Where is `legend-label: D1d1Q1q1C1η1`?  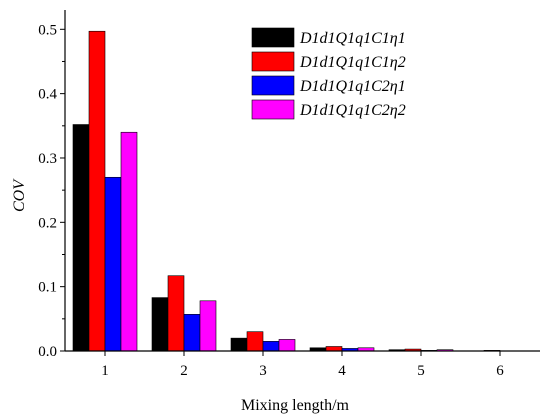
legend-label: D1d1Q1q1C1η1 is located at coordinates (352, 38).